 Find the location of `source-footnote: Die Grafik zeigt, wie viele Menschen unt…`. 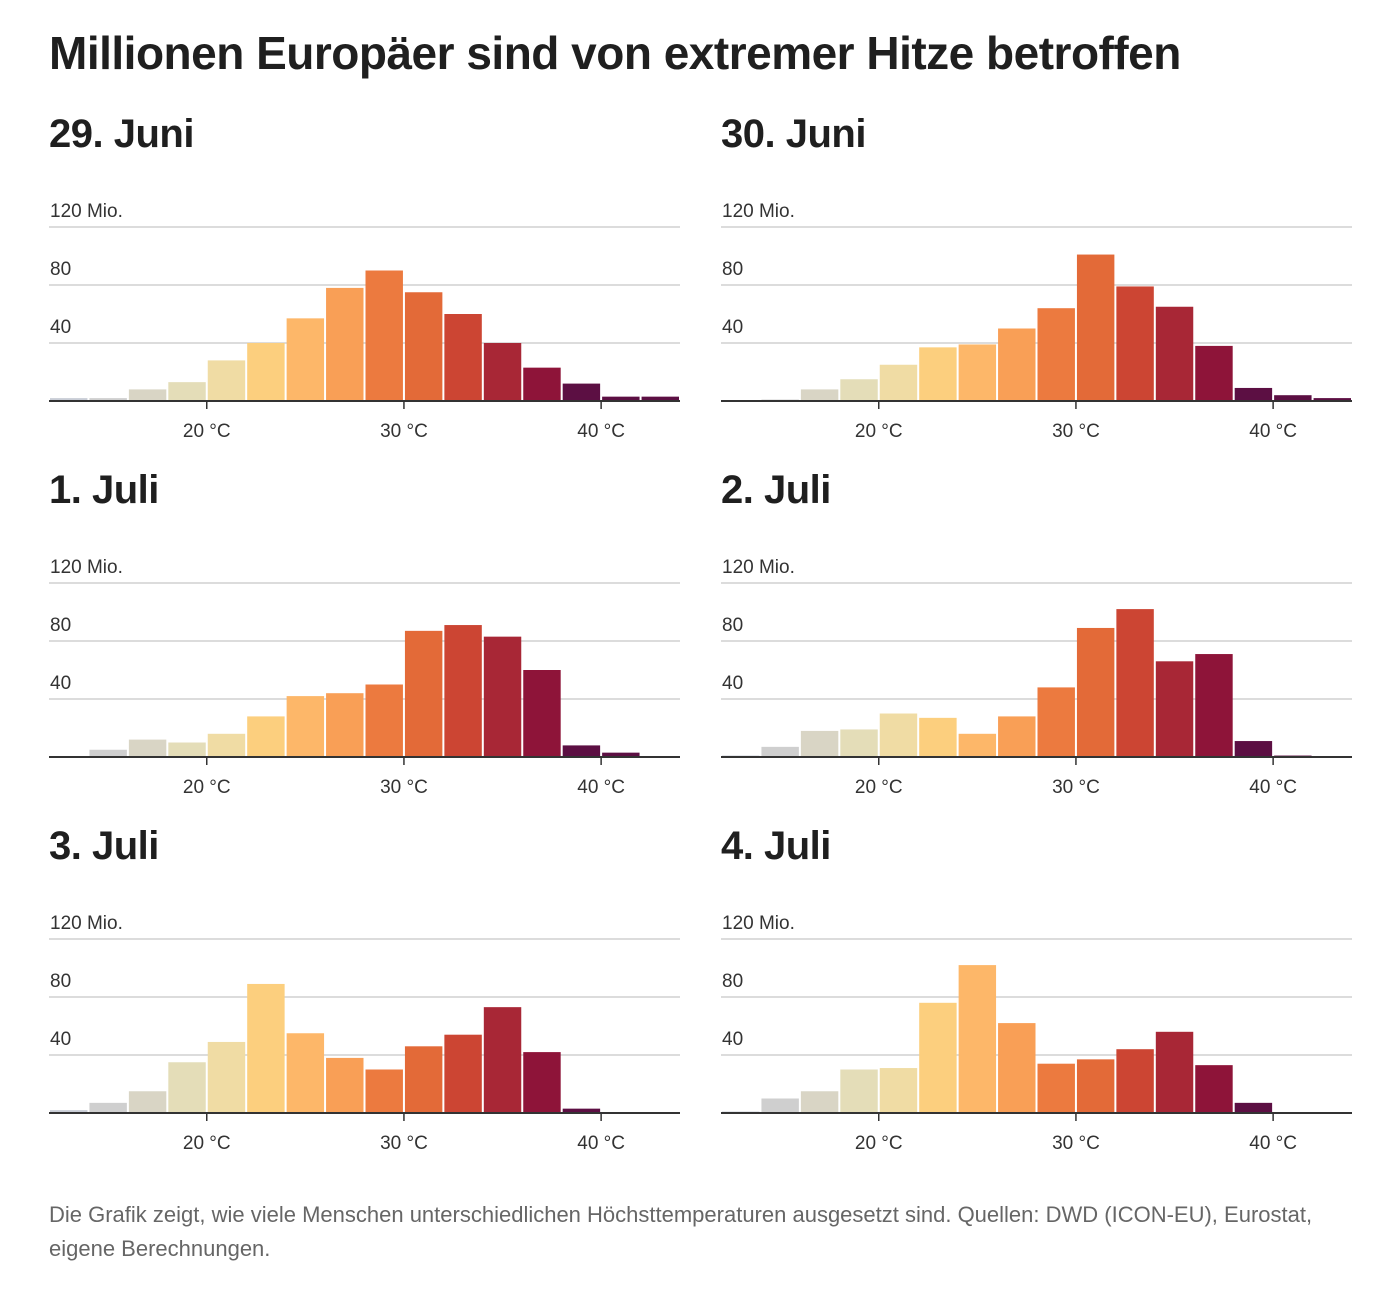

source-footnote: Die Grafik zeigt, wie viele Menschen unt… is located at coordinates (681, 1231).